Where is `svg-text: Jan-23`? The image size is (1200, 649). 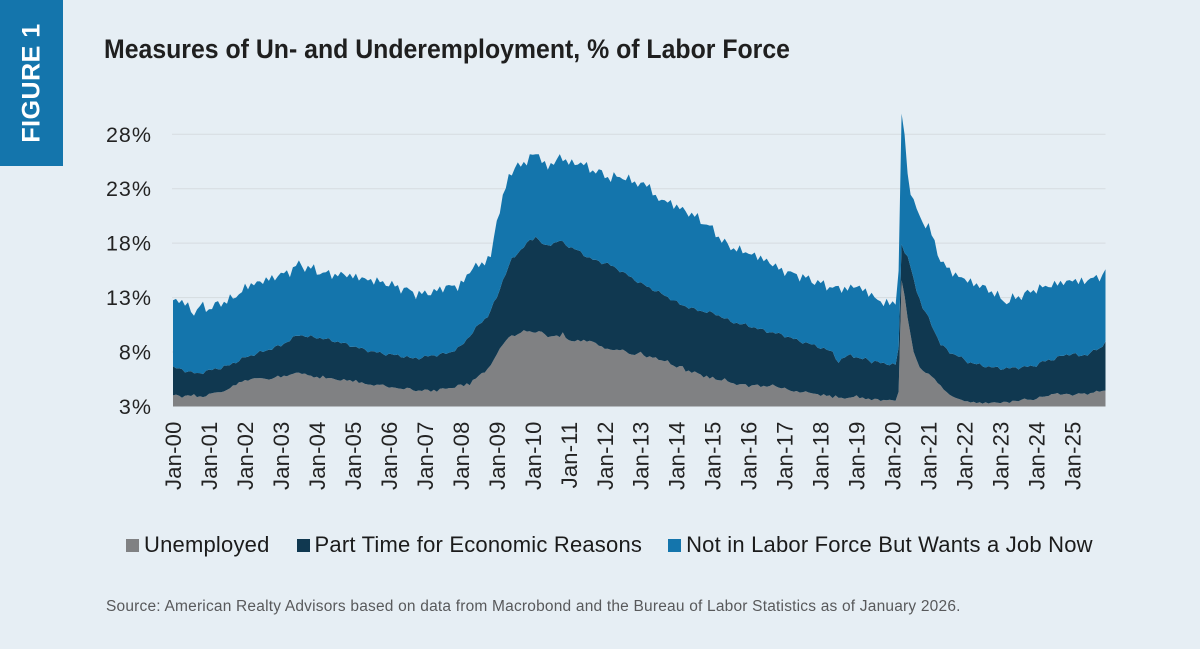 svg-text: Jan-23 is located at coordinates (1001, 456).